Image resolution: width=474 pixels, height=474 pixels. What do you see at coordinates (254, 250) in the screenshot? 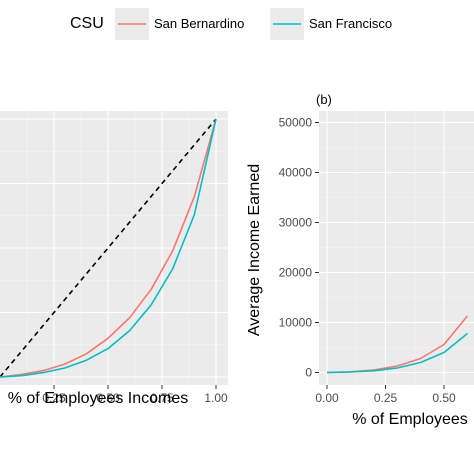
I see `panel-b-y-axis-title: Average Income Earned` at bounding box center [254, 250].